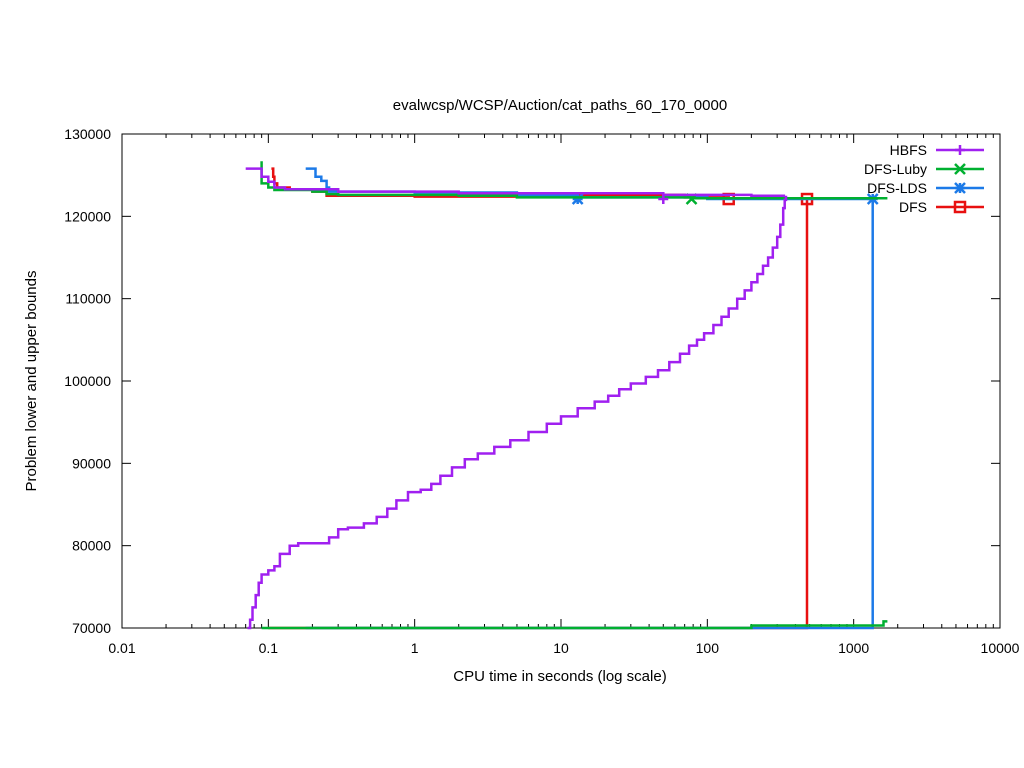 This screenshot has height=768, width=1024. Describe the element at coordinates (937, 150) in the screenshot. I see `legend-item-hbfs: HBFS` at that location.